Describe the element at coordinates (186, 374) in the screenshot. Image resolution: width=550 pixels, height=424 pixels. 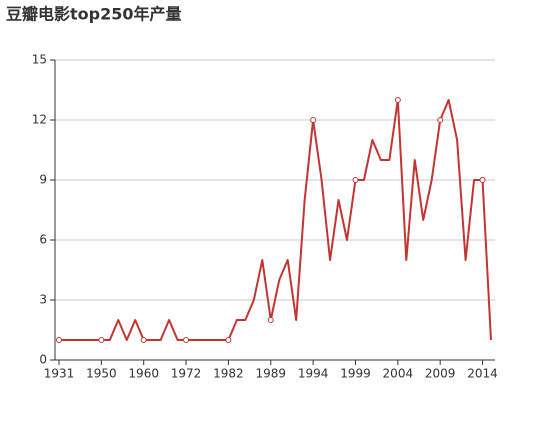
I see `x-tick-label: 1972` at that location.